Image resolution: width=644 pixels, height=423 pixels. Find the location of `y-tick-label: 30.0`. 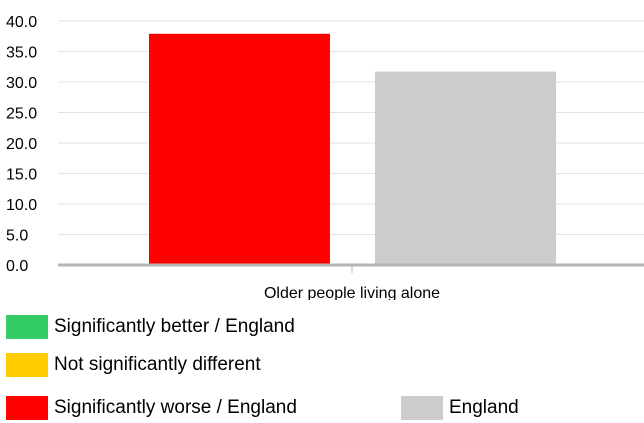

y-tick-label: 30.0 is located at coordinates (21, 83).